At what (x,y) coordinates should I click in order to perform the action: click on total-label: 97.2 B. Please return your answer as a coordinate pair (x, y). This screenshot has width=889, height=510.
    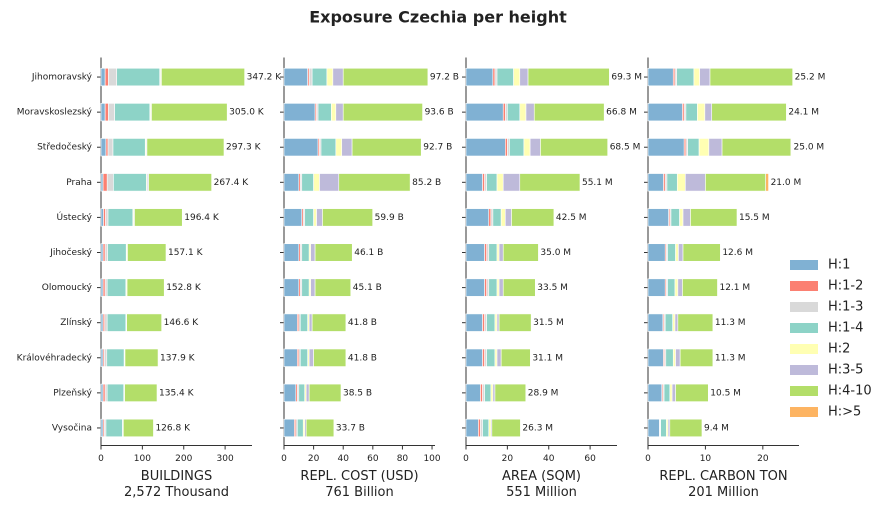
    Looking at the image, I should click on (444, 78).